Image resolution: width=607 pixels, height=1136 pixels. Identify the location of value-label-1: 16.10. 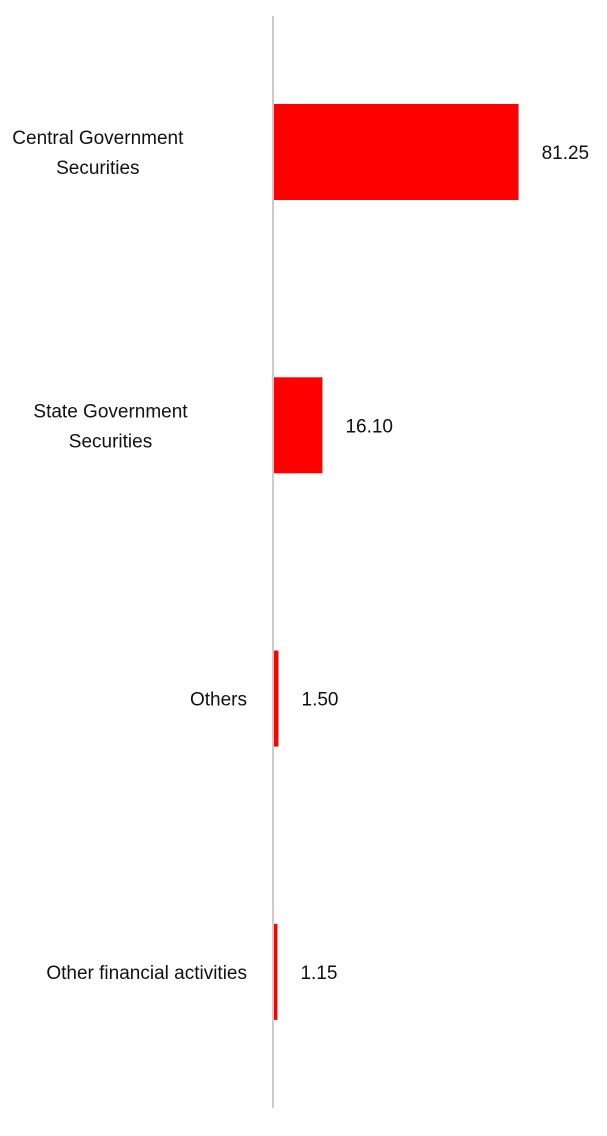
(369, 426).